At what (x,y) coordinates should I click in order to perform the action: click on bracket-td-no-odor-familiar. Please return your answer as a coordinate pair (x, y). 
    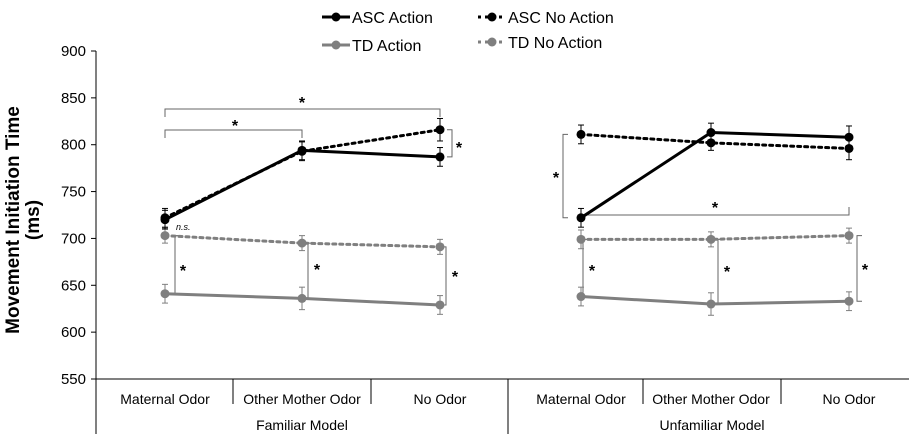
    Looking at the image, I should click on (444, 276).